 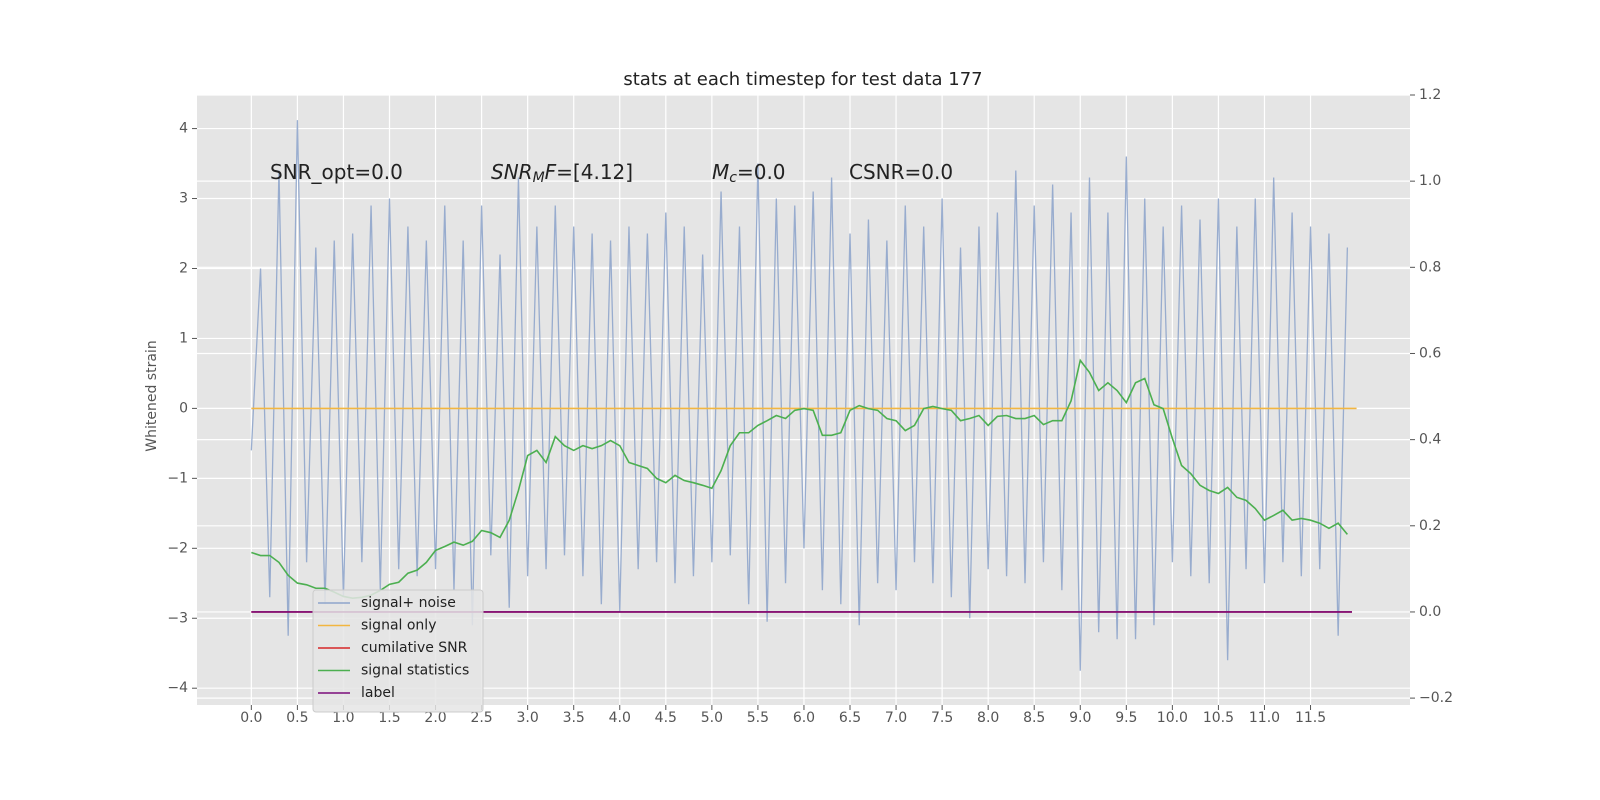 What do you see at coordinates (1430, 95) in the screenshot?
I see `y2-tick-label: 1.2` at bounding box center [1430, 95].